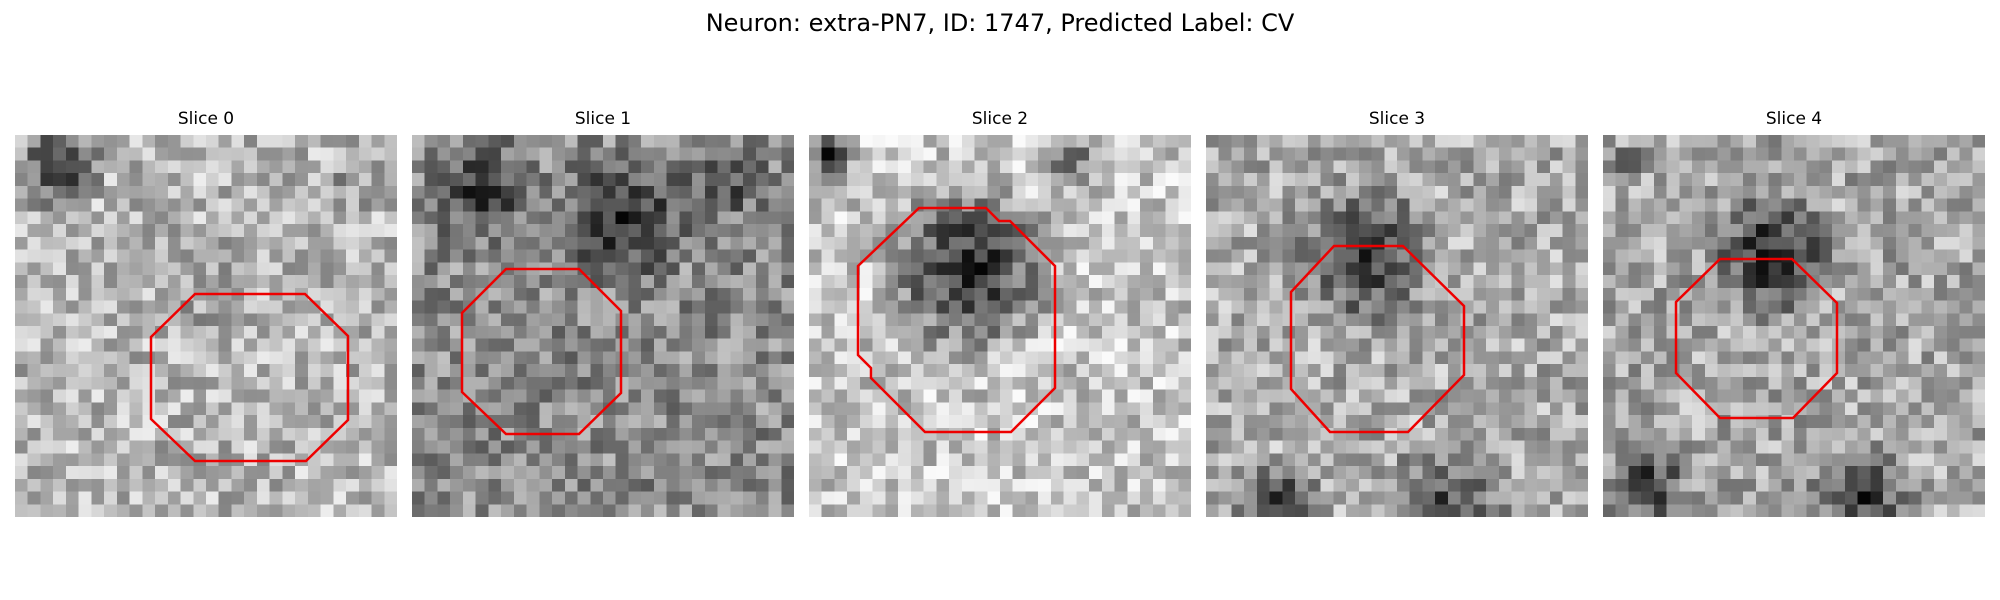 This screenshot has width=2000, height=600. I want to click on slice-title: Slice 1, so click(603, 119).